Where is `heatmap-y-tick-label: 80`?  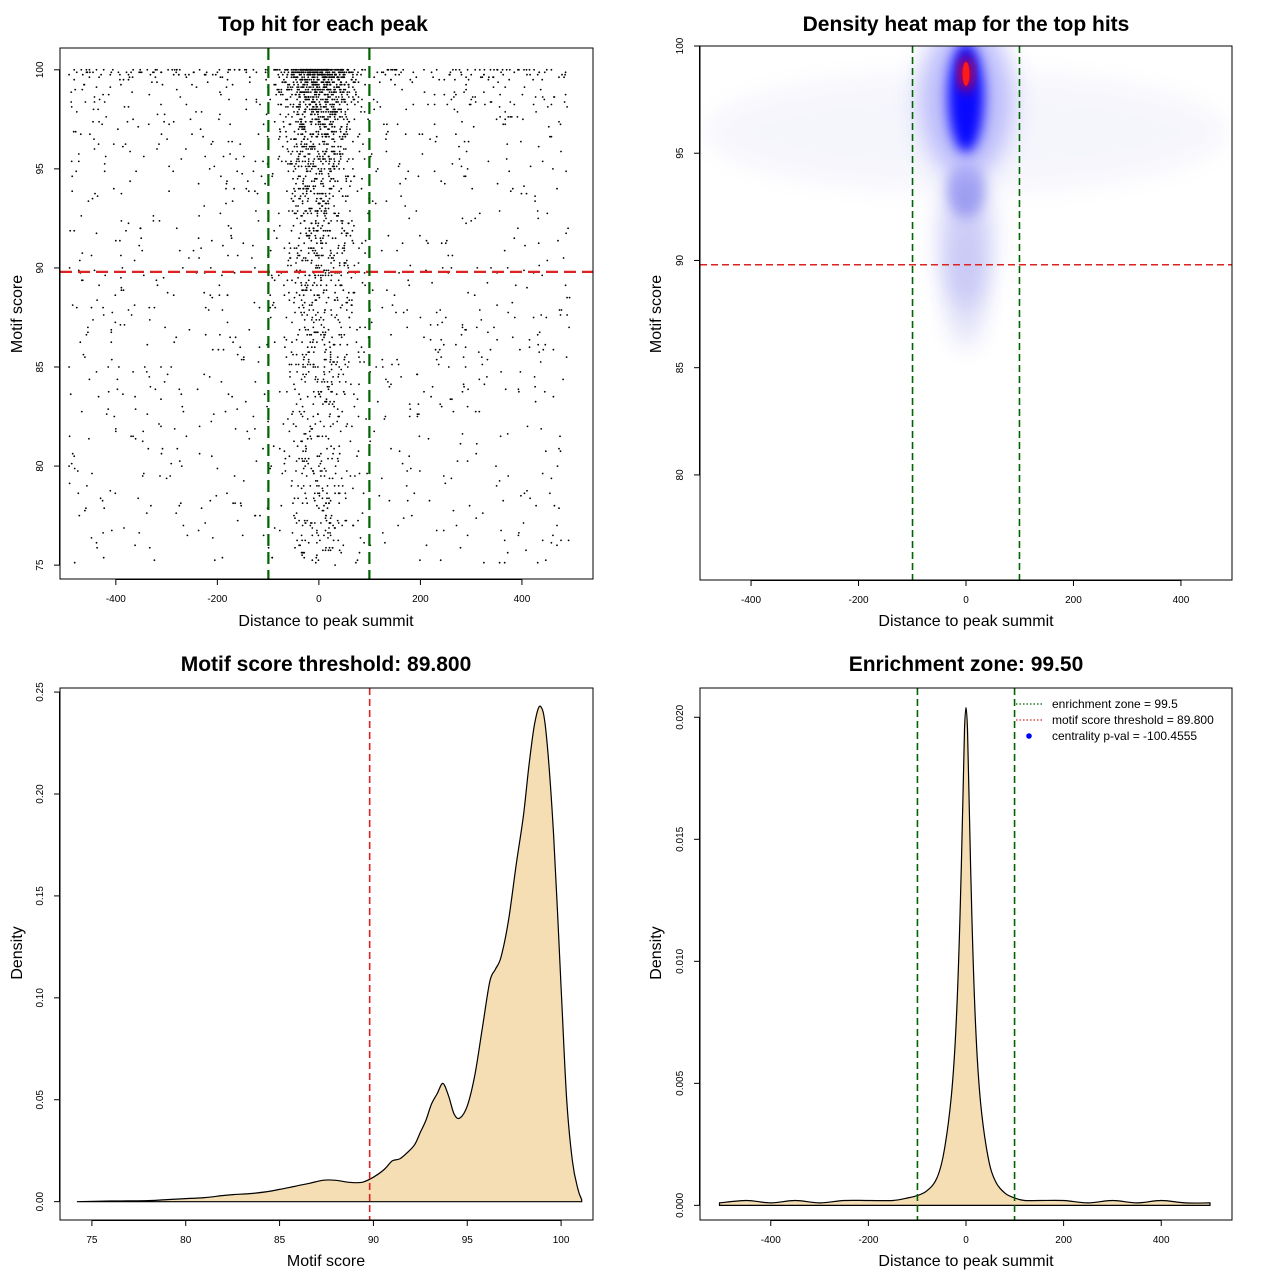 heatmap-y-tick-label: 80 is located at coordinates (680, 475).